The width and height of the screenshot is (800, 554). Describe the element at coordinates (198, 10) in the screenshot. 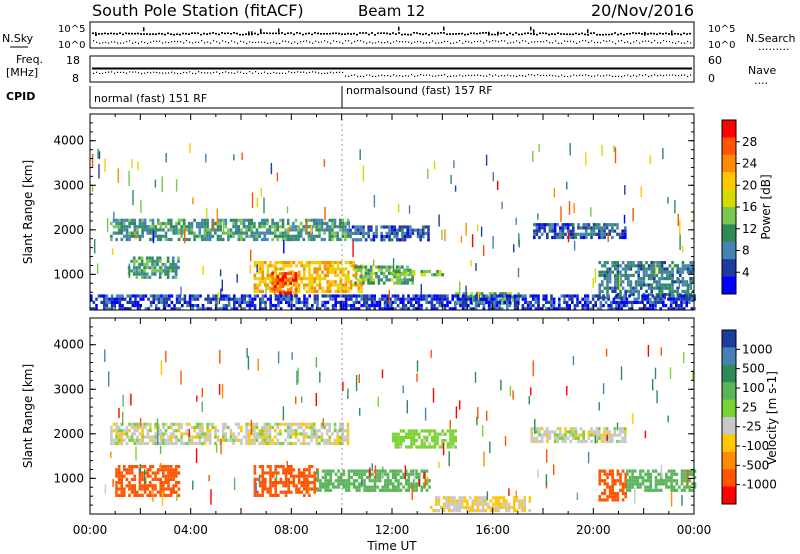

I see `station-title: South Pole Station (fitACF)` at that location.